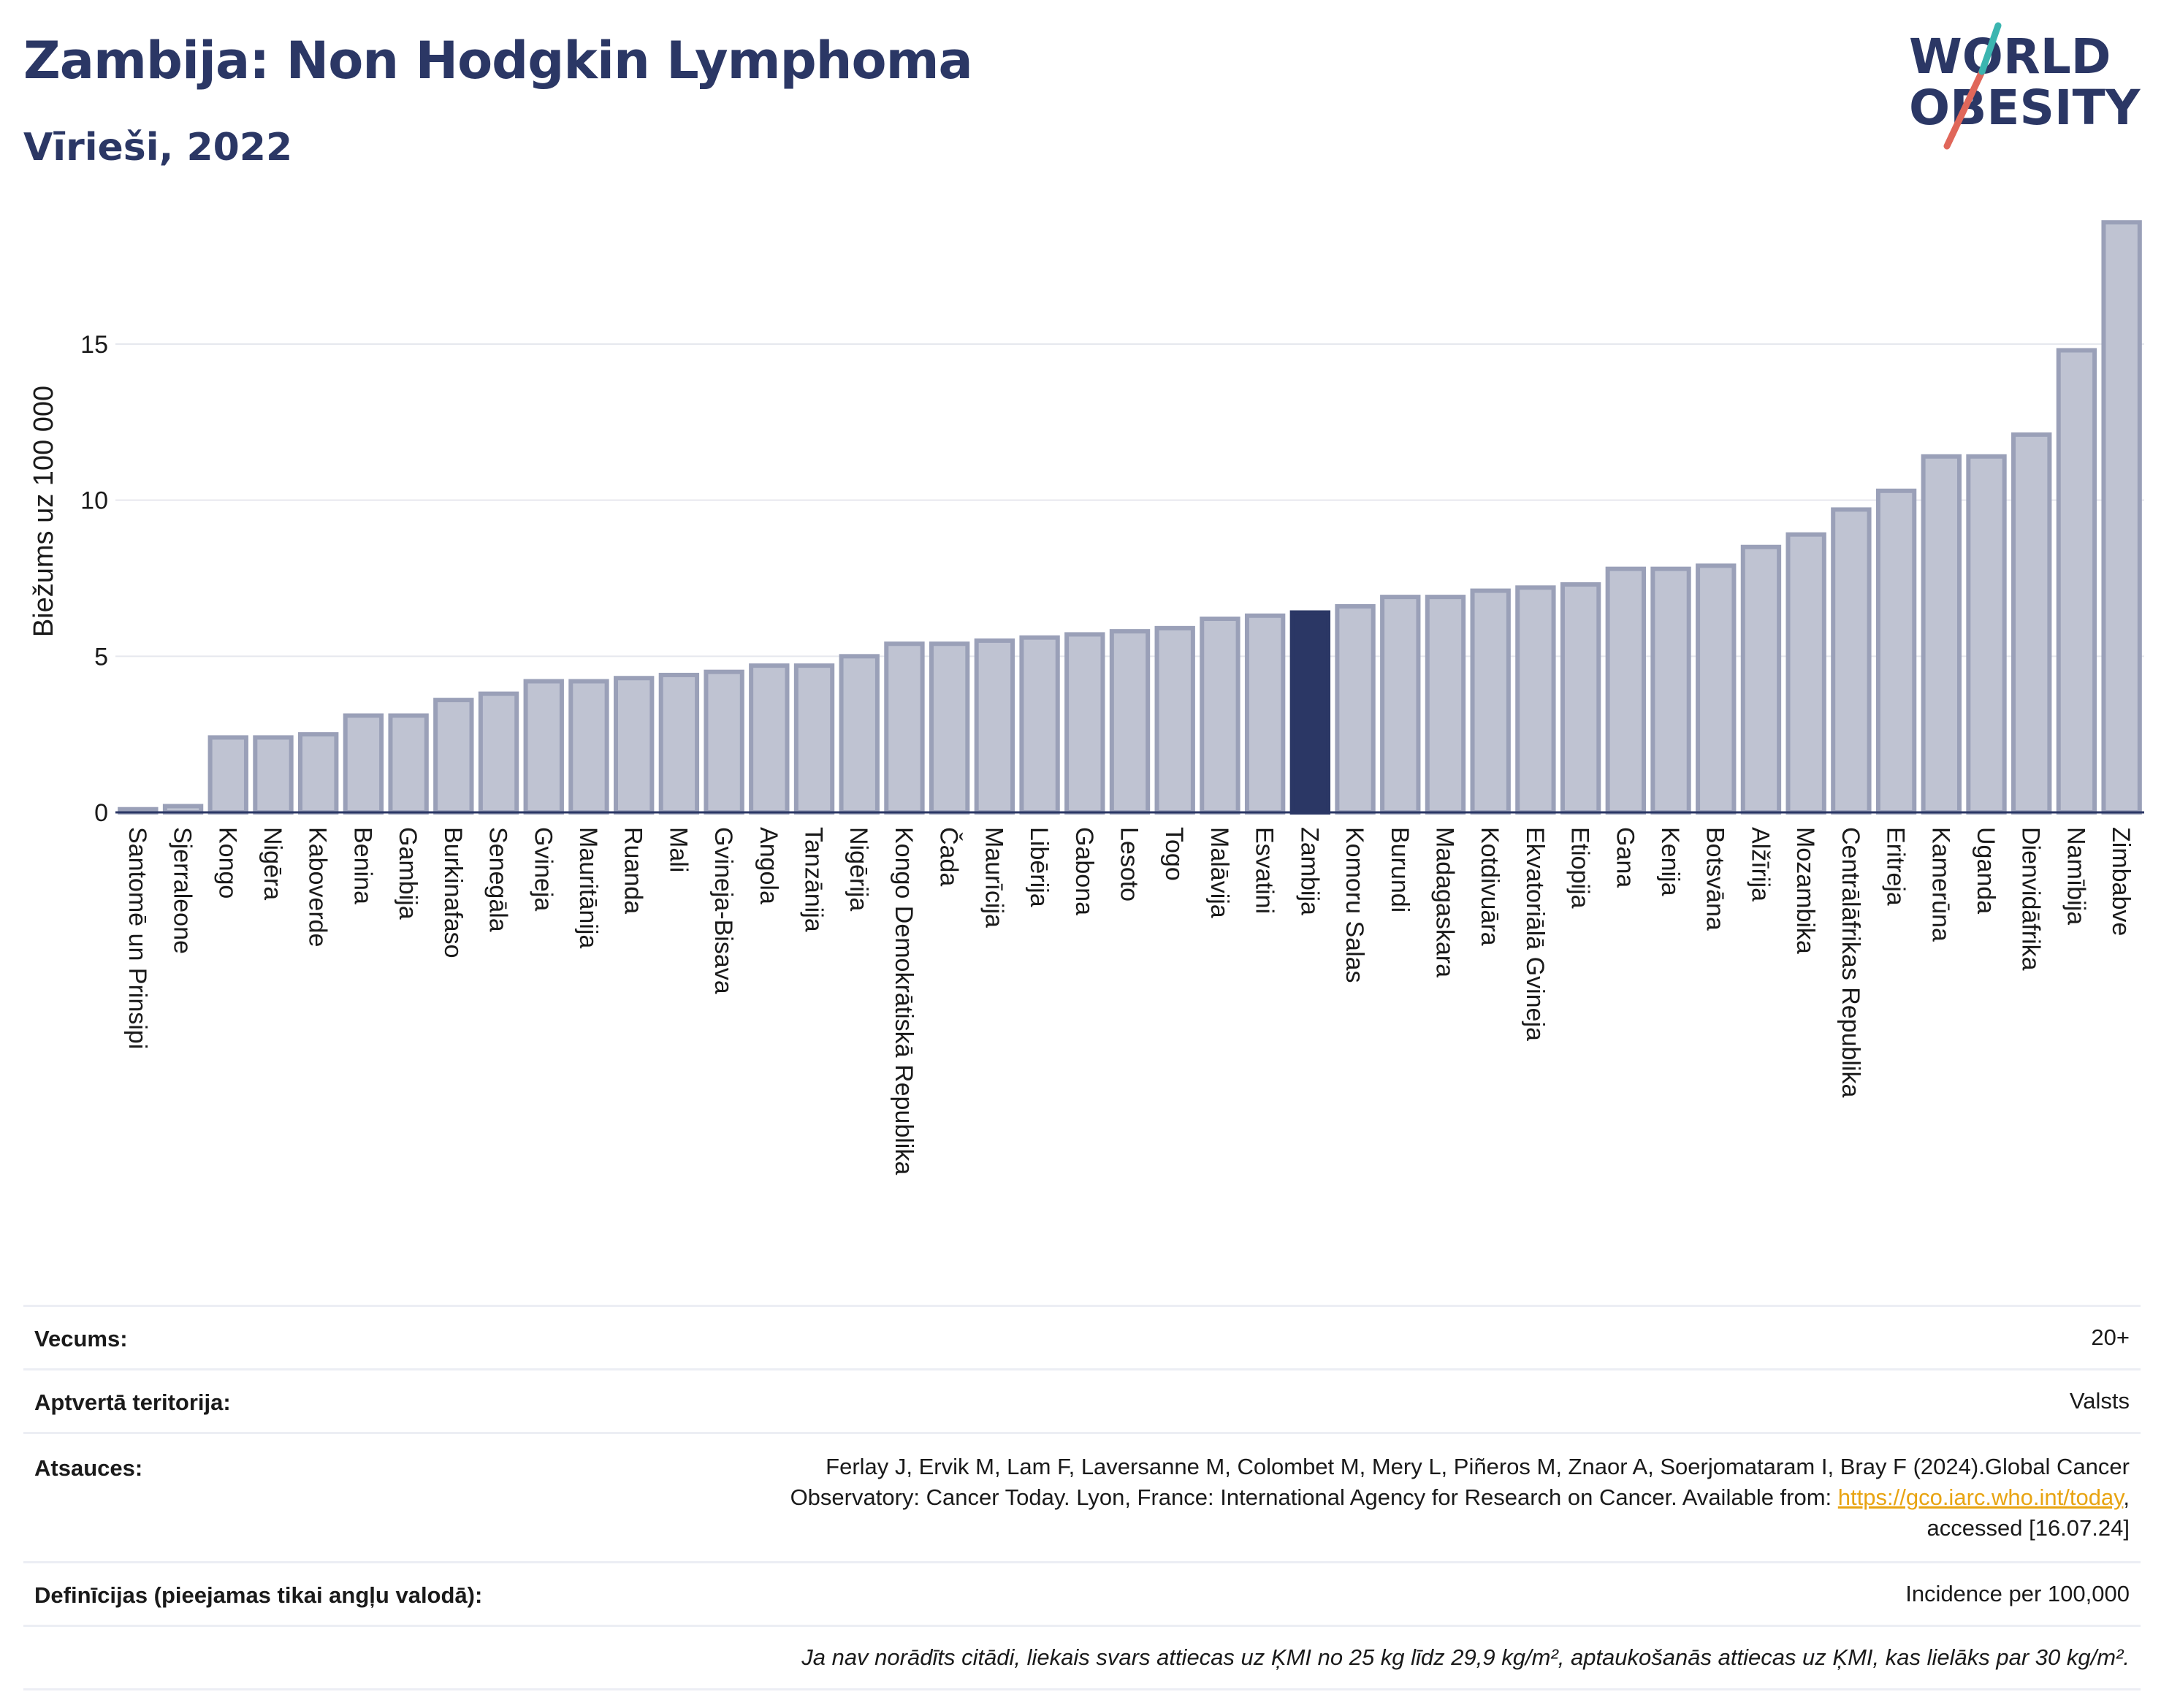 The height and width of the screenshot is (1708, 2161). I want to click on x-tick-label: Kongo Demokrātiskā Republika, so click(904, 1001).